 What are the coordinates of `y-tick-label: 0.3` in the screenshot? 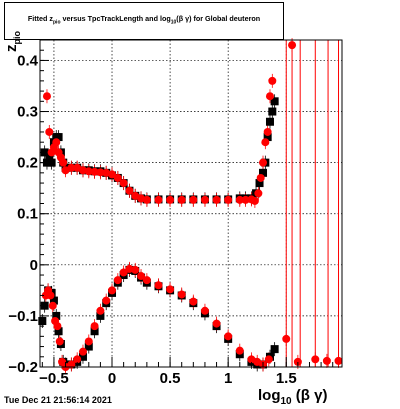 It's located at (27, 112).